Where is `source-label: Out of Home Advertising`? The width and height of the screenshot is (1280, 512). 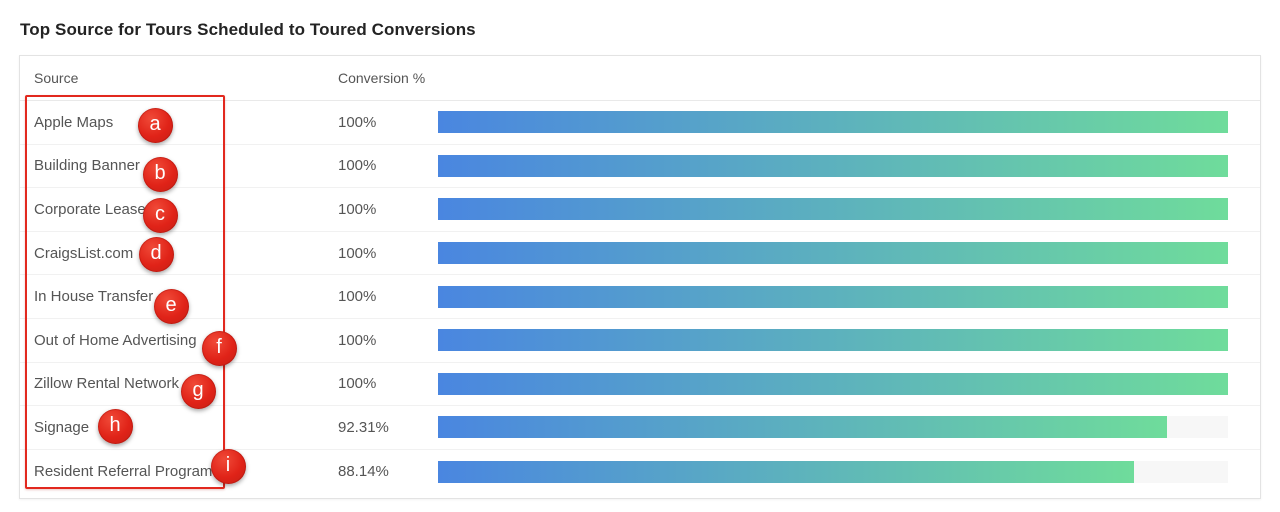 source-label: Out of Home Advertising is located at coordinates (115, 340).